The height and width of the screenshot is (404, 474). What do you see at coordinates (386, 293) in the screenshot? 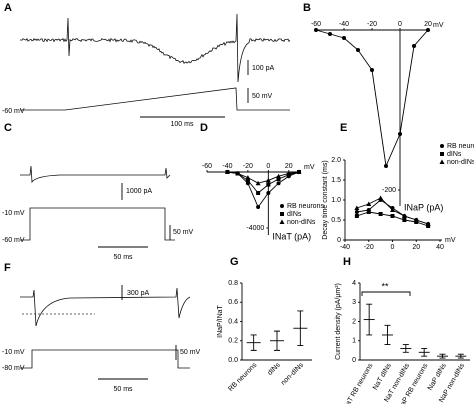
I see `significance-bracket` at bounding box center [386, 293].